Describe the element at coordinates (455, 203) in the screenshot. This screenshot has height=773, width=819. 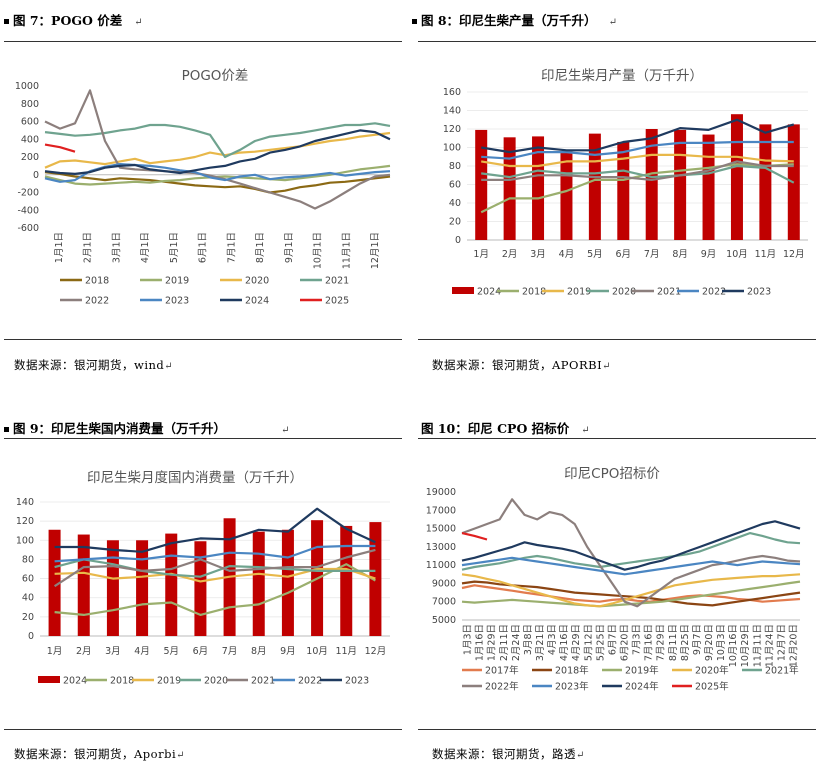
I see `y-tick-label: 40` at that location.